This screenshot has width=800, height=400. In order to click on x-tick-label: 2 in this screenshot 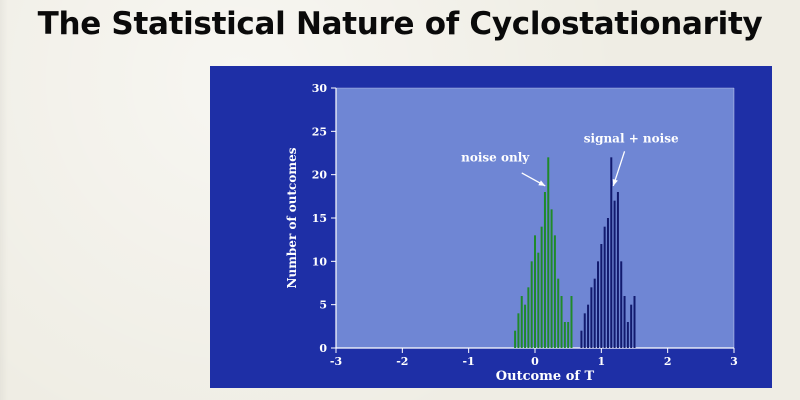, I will do `click(668, 361)`.